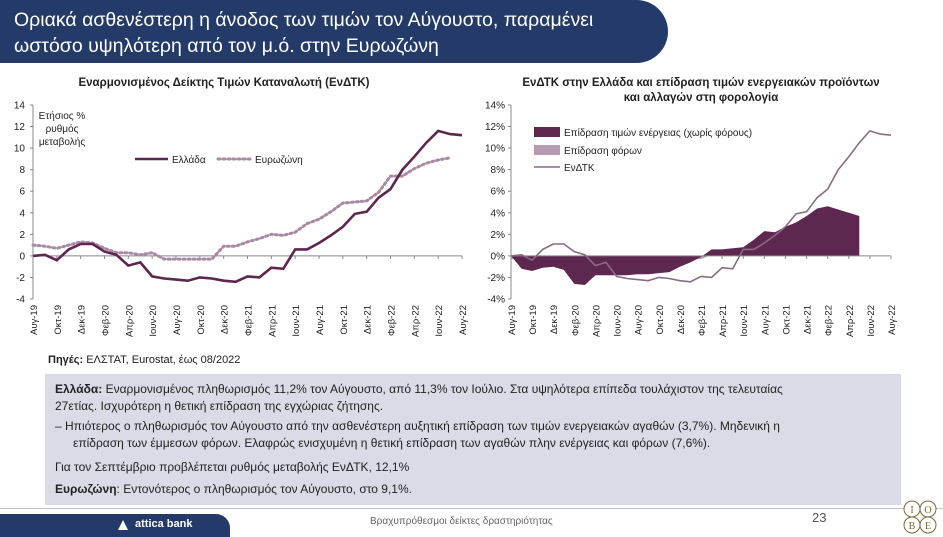 The image size is (943, 537). What do you see at coordinates (685, 245) in the screenshot?
I see `energy-area` at bounding box center [685, 245].